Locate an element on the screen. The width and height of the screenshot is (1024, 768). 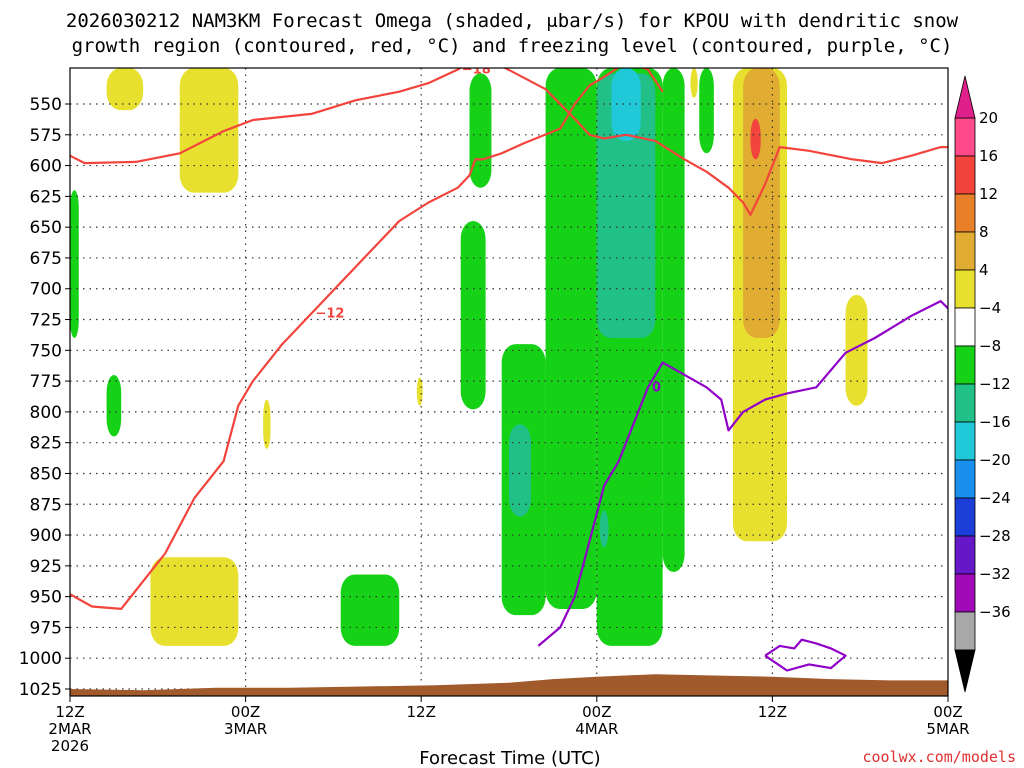
credit-text: coolwx.com/models is located at coordinates (939, 757).